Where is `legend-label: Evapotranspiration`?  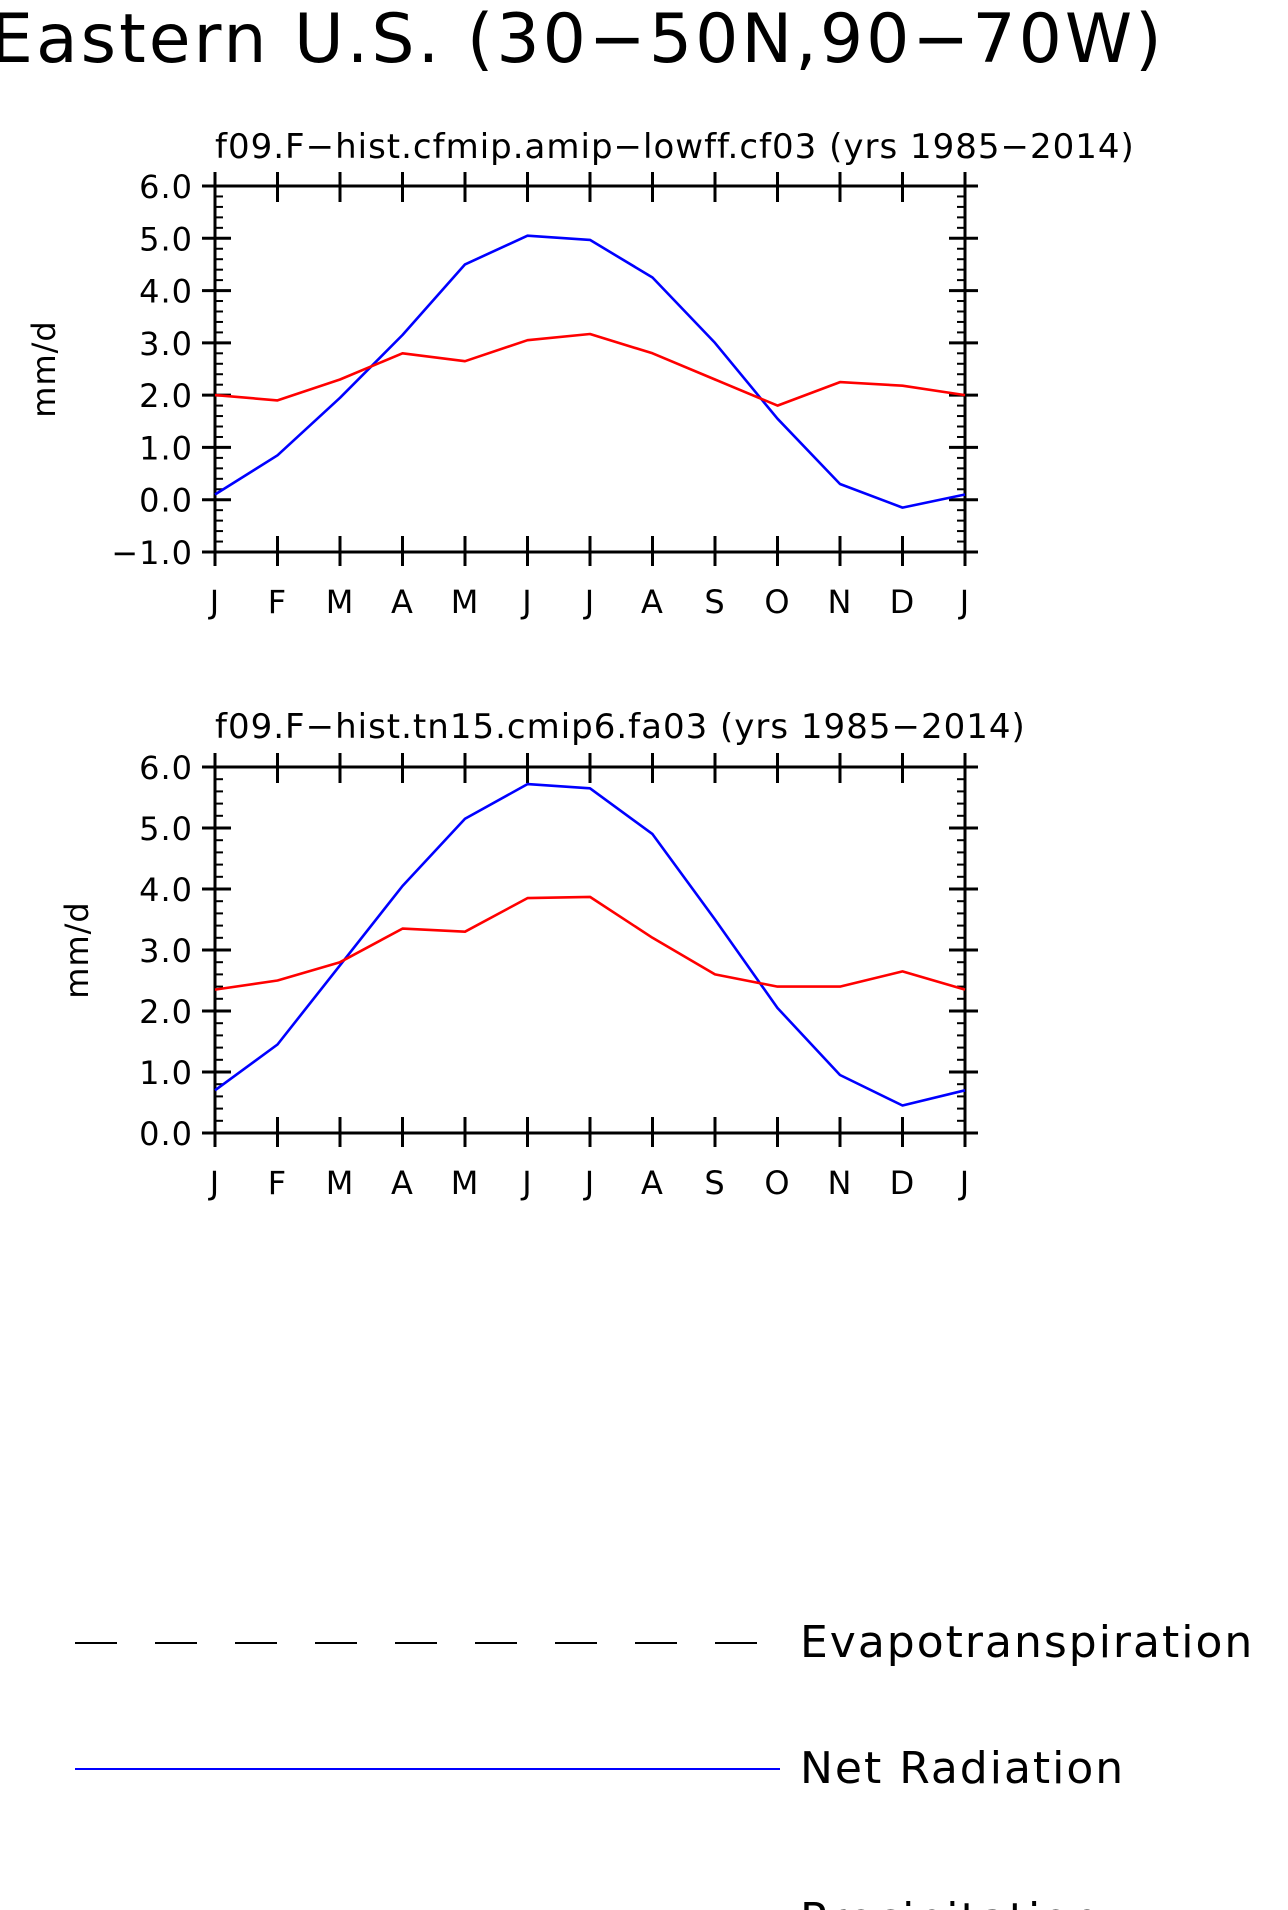
legend-label: Evapotranspiration is located at coordinates (1027, 1642).